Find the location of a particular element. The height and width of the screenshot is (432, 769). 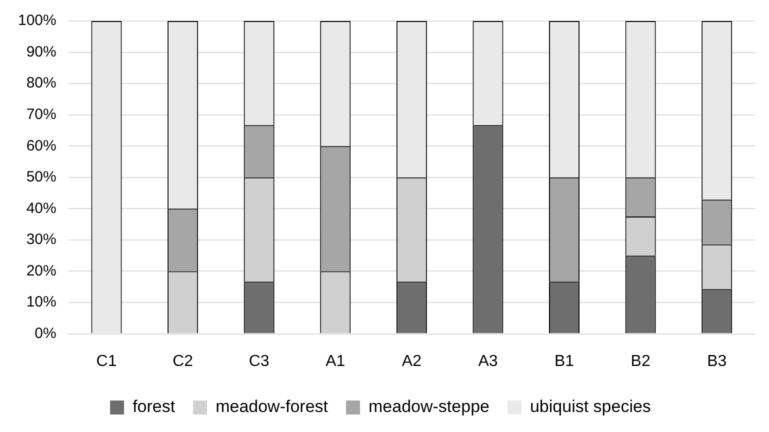

y-tick-label: 100% is located at coordinates (37, 21).